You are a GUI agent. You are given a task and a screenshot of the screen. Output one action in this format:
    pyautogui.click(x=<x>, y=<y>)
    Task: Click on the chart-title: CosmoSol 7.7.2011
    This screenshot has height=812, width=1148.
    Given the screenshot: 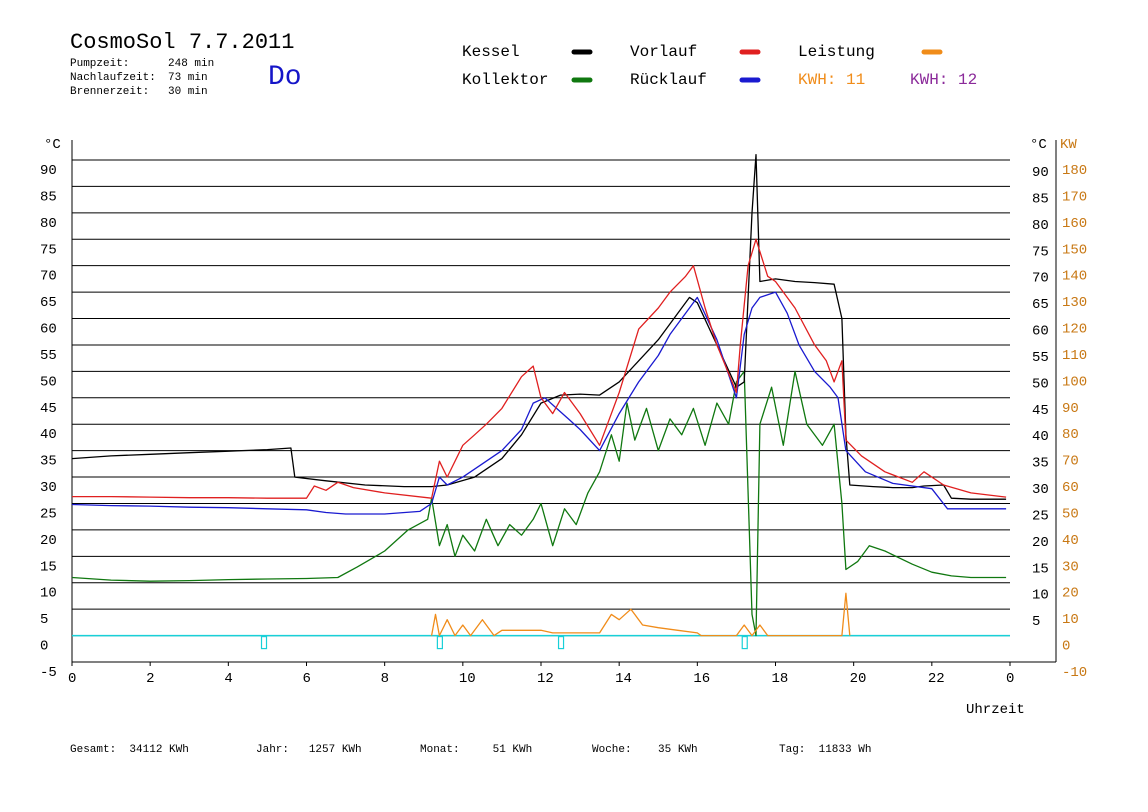 What is the action you would take?
    pyautogui.click(x=182, y=42)
    